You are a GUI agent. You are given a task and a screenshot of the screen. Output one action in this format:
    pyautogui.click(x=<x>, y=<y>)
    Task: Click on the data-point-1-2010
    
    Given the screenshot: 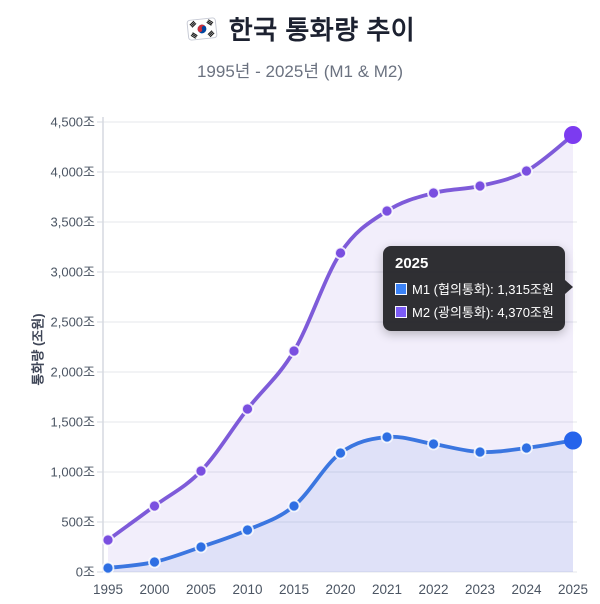 What is the action you would take?
    pyautogui.click(x=247, y=530)
    